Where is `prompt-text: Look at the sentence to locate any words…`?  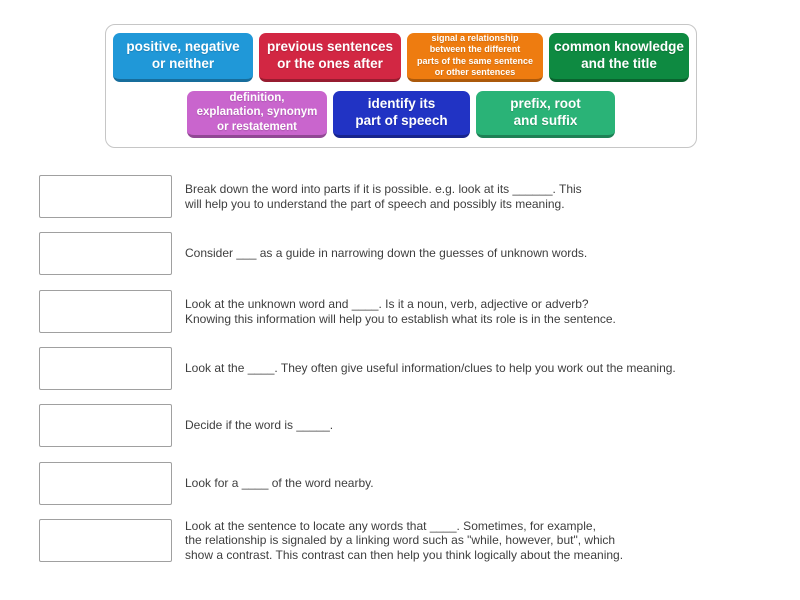 prompt-text: Look at the sentence to locate any words… is located at coordinates (404, 540).